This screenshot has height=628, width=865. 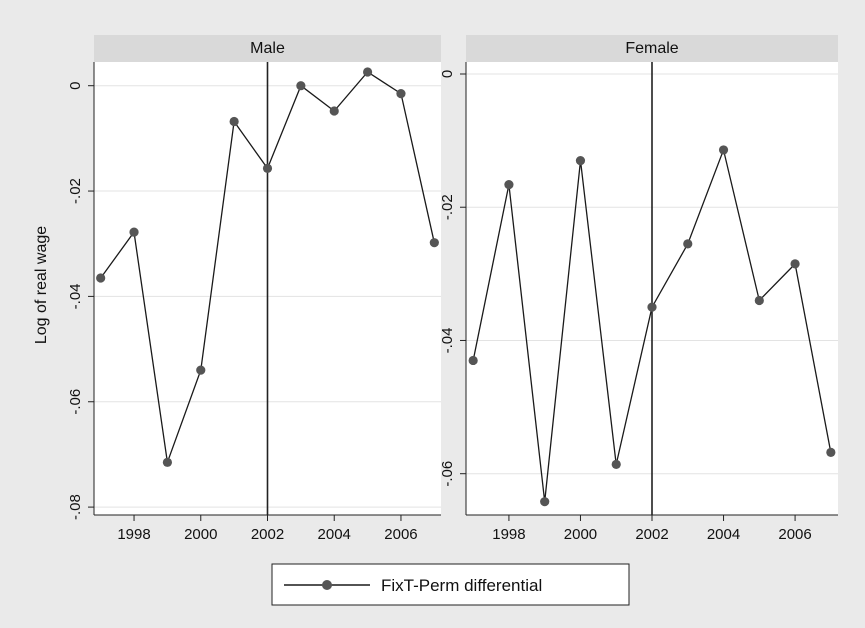 I want to click on panel-title: Male, so click(x=267, y=48).